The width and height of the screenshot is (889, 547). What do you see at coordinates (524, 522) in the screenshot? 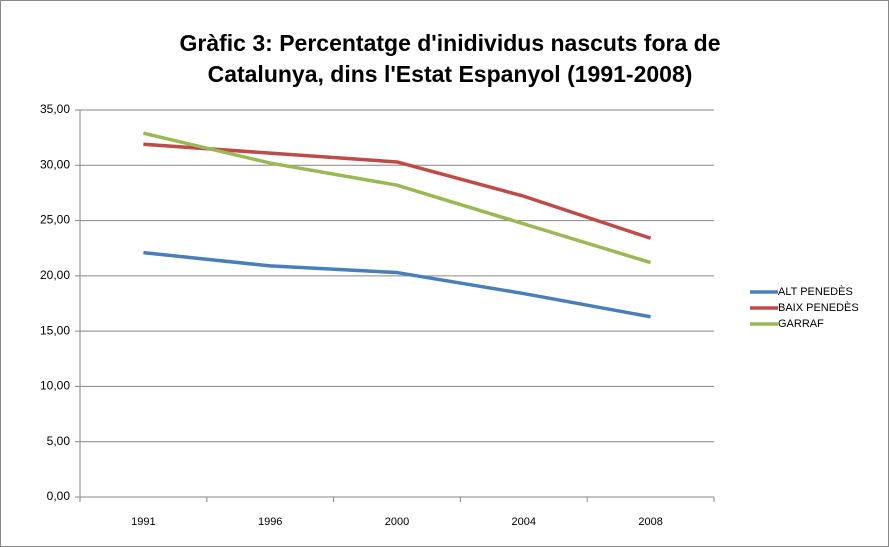
I see `x-tick-label: 2004` at bounding box center [524, 522].